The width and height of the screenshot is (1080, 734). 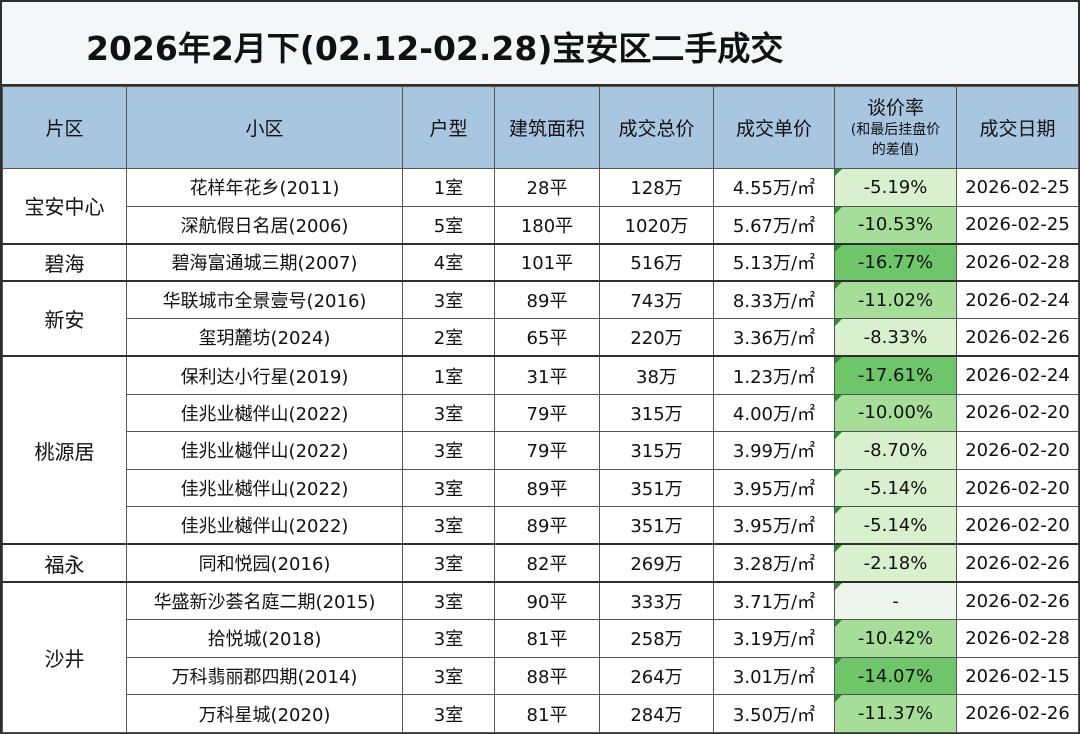 I want to click on total-cell: 258万, so click(x=656, y=638).